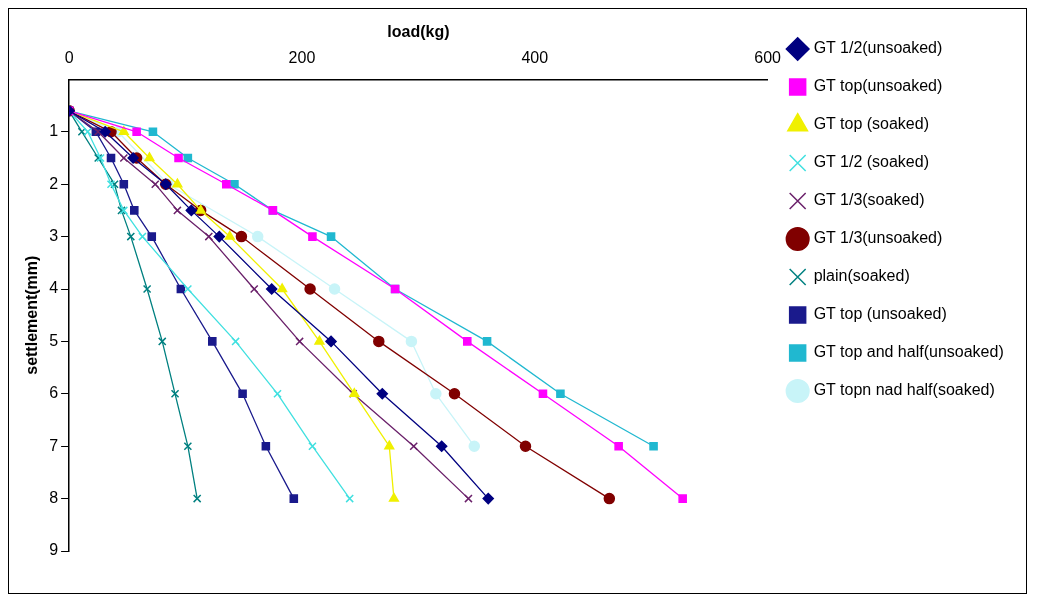 This screenshot has height=604, width=1037. What do you see at coordinates (878, 48) in the screenshot?
I see `legend-label: GT 1/2(unsoaked)` at bounding box center [878, 48].